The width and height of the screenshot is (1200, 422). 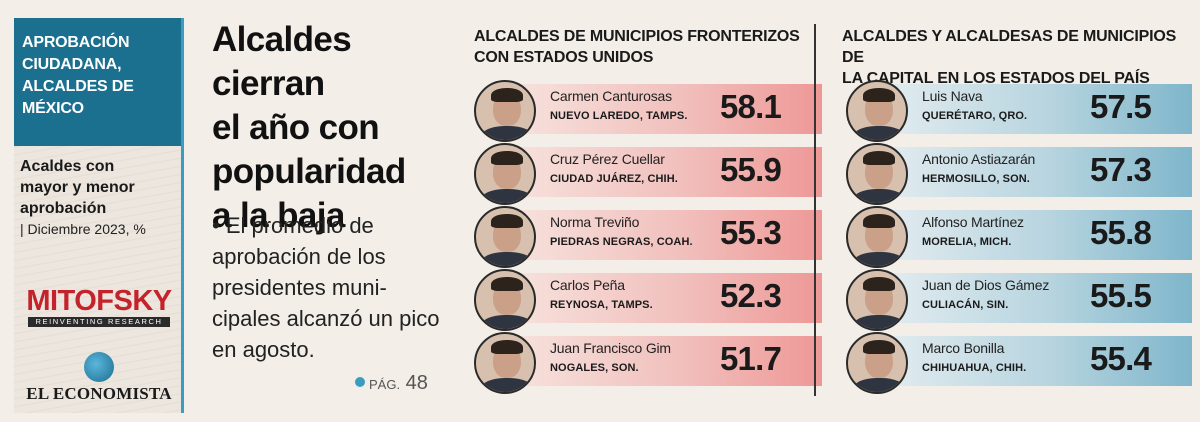 I want to click on sidebar-heading-line: APROBACIÓN, so click(x=76, y=42).